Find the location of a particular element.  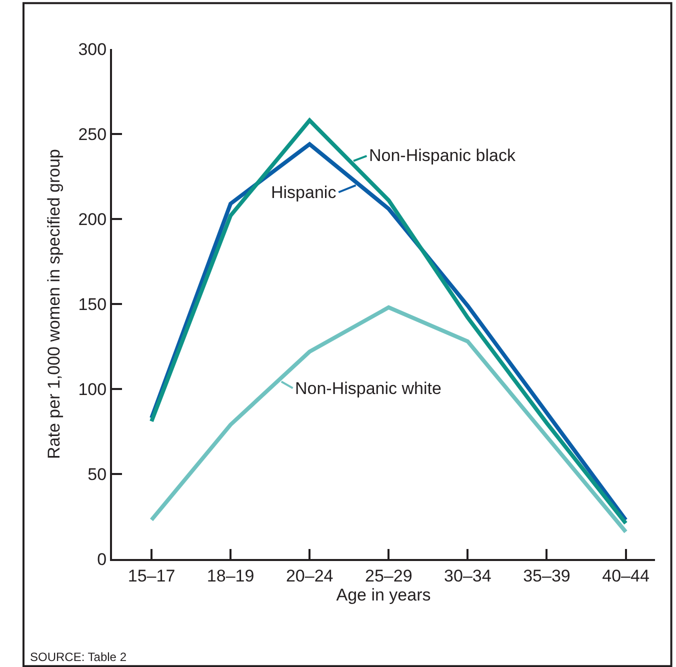

source-note: SOURCE: Table 2 is located at coordinates (78, 657).